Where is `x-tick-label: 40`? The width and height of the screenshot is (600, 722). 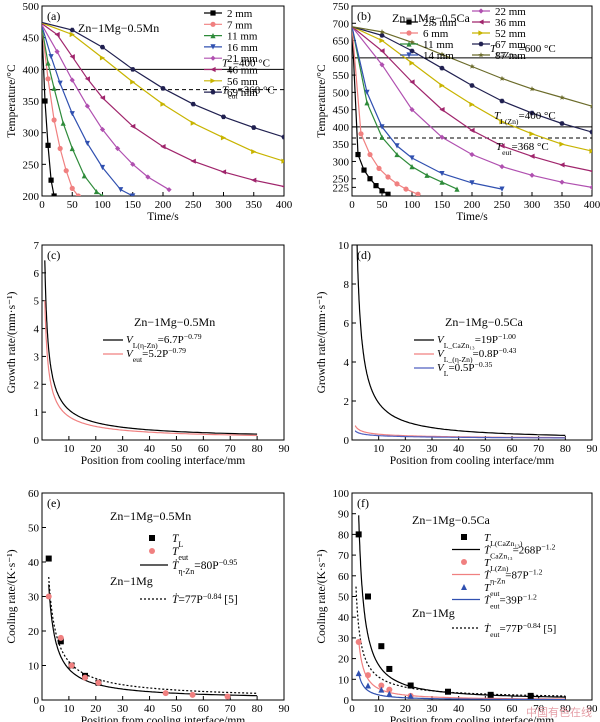 x-tick-label: 40 is located at coordinates (459, 449).